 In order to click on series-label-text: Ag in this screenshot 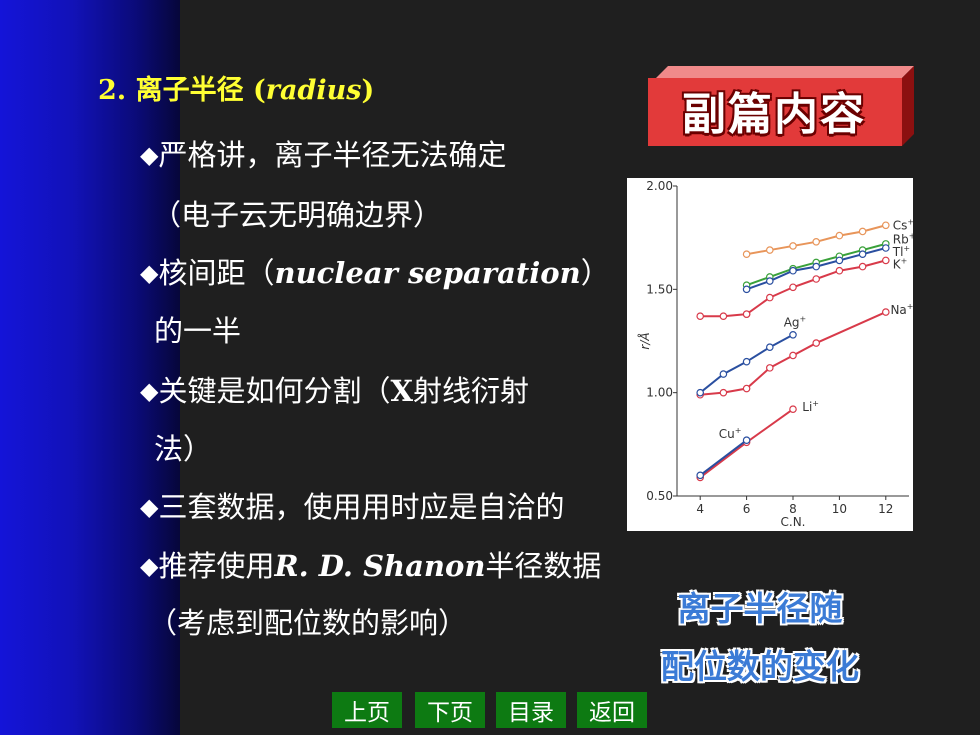, I will do `click(792, 322)`.